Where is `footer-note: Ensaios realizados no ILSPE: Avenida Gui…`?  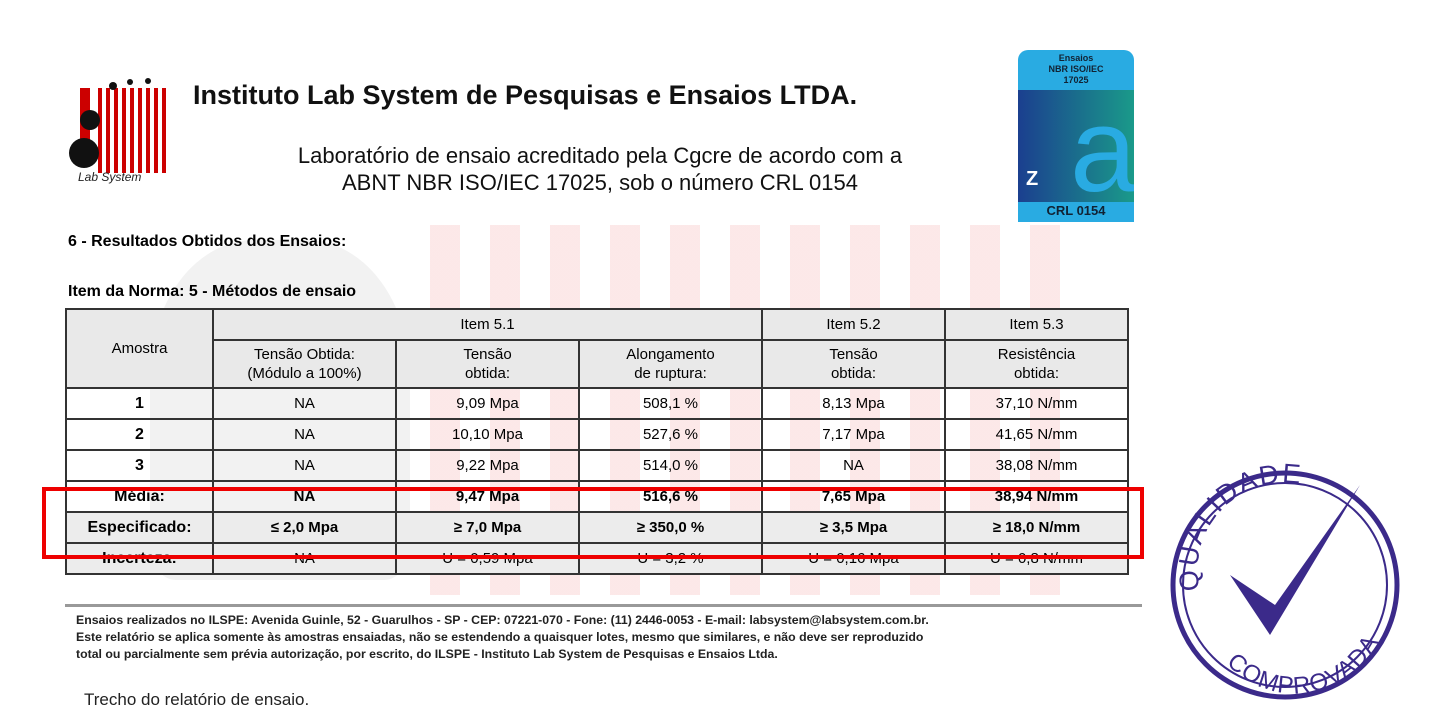
footer-note: Ensaios realizados no ILSPE: Avenida Gui… is located at coordinates (502, 637).